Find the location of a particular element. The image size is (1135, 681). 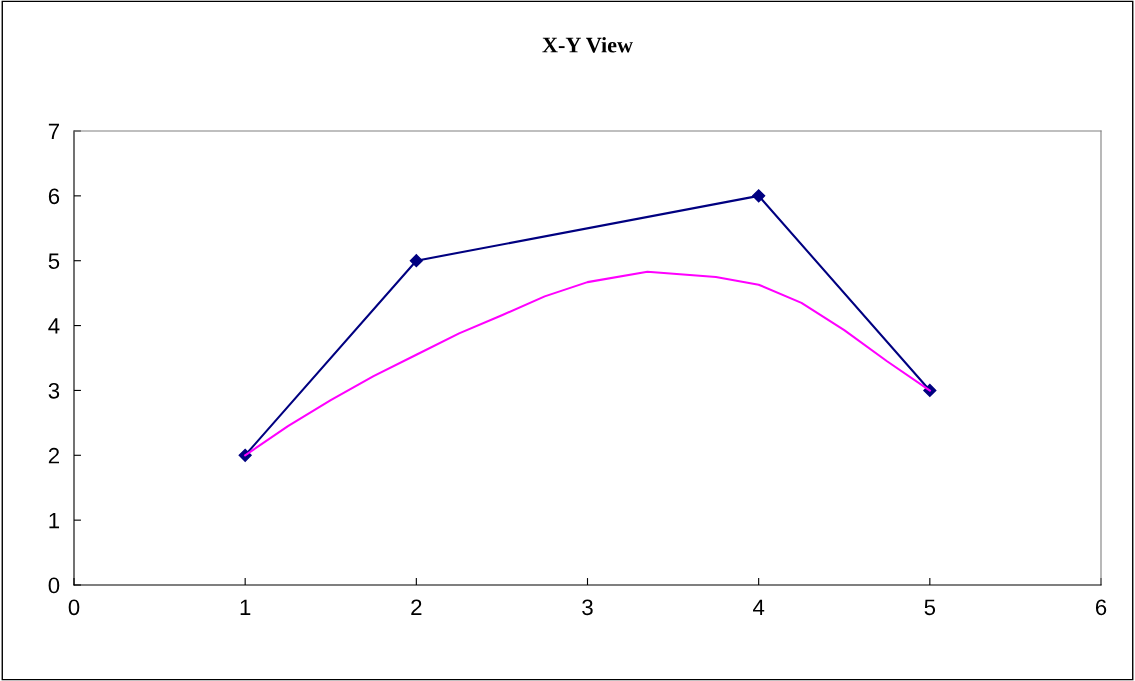

y-tick-label: 5 is located at coordinates (54, 261).